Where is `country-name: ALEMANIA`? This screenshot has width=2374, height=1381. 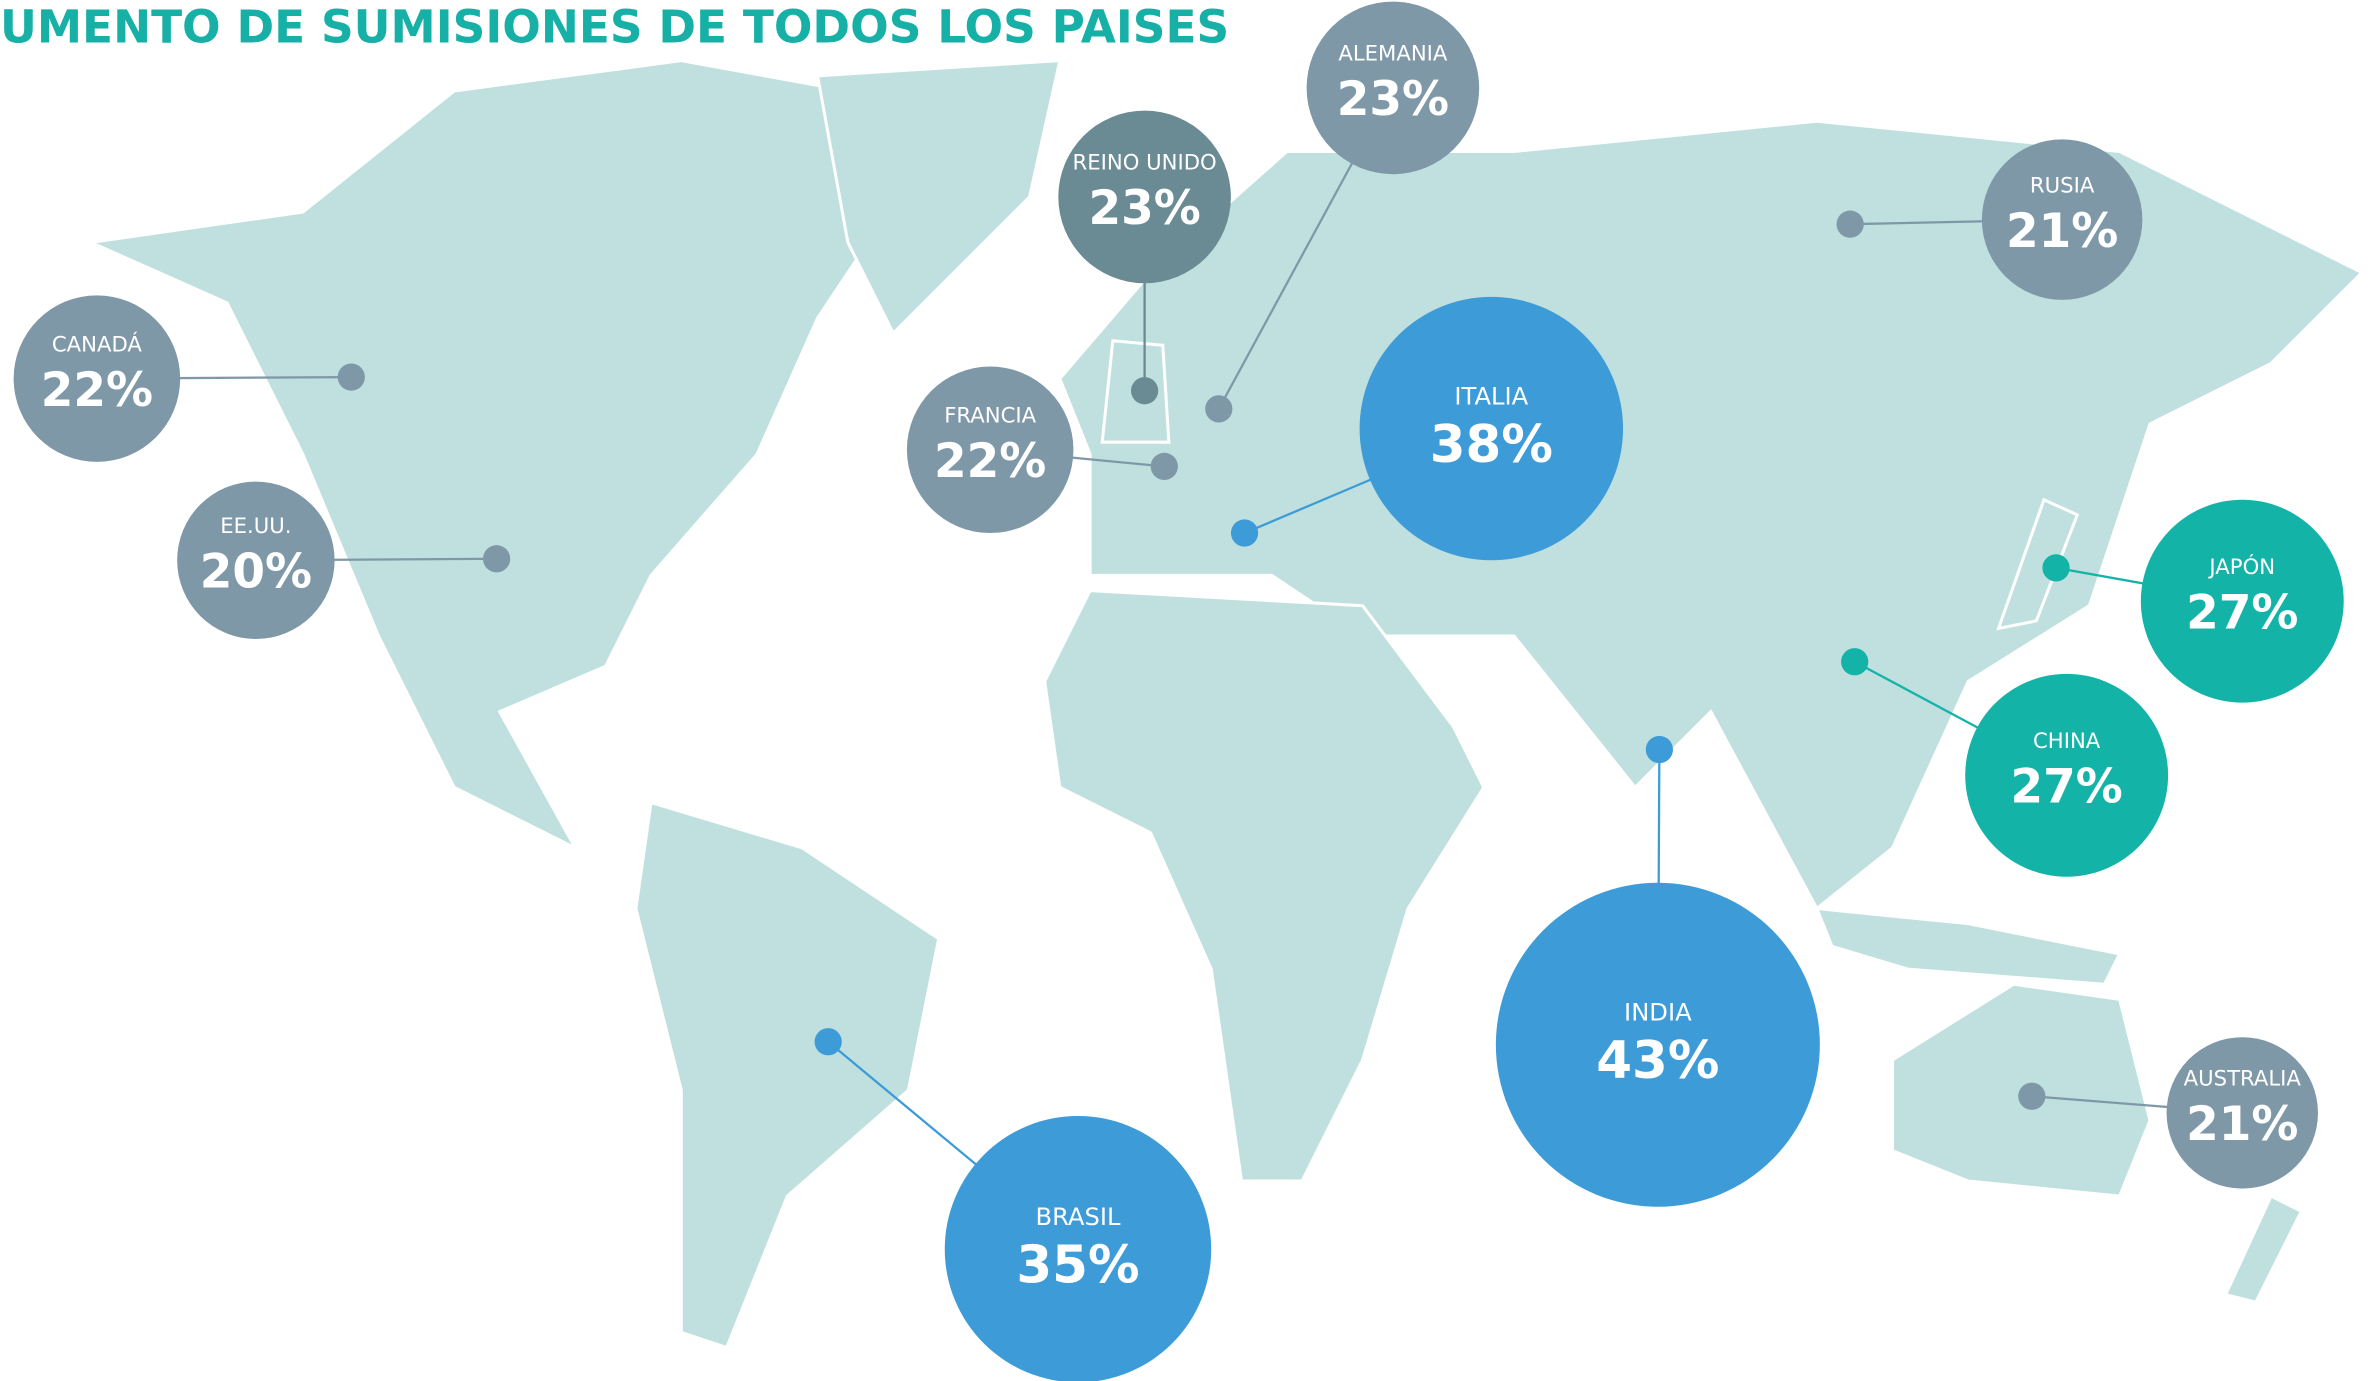
country-name: ALEMANIA is located at coordinates (1393, 53).